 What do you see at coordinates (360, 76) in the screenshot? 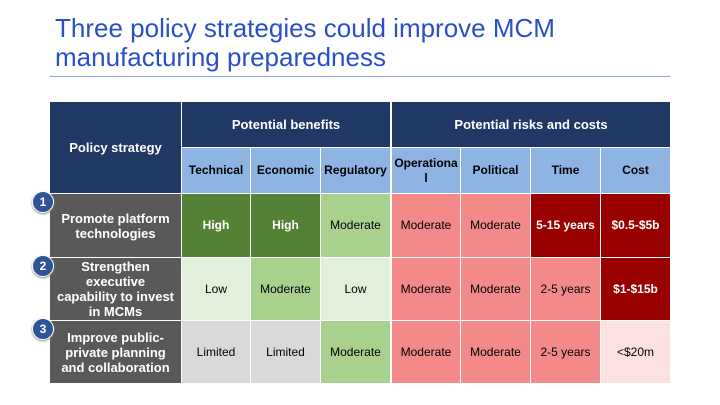
I see `title-divider` at bounding box center [360, 76].